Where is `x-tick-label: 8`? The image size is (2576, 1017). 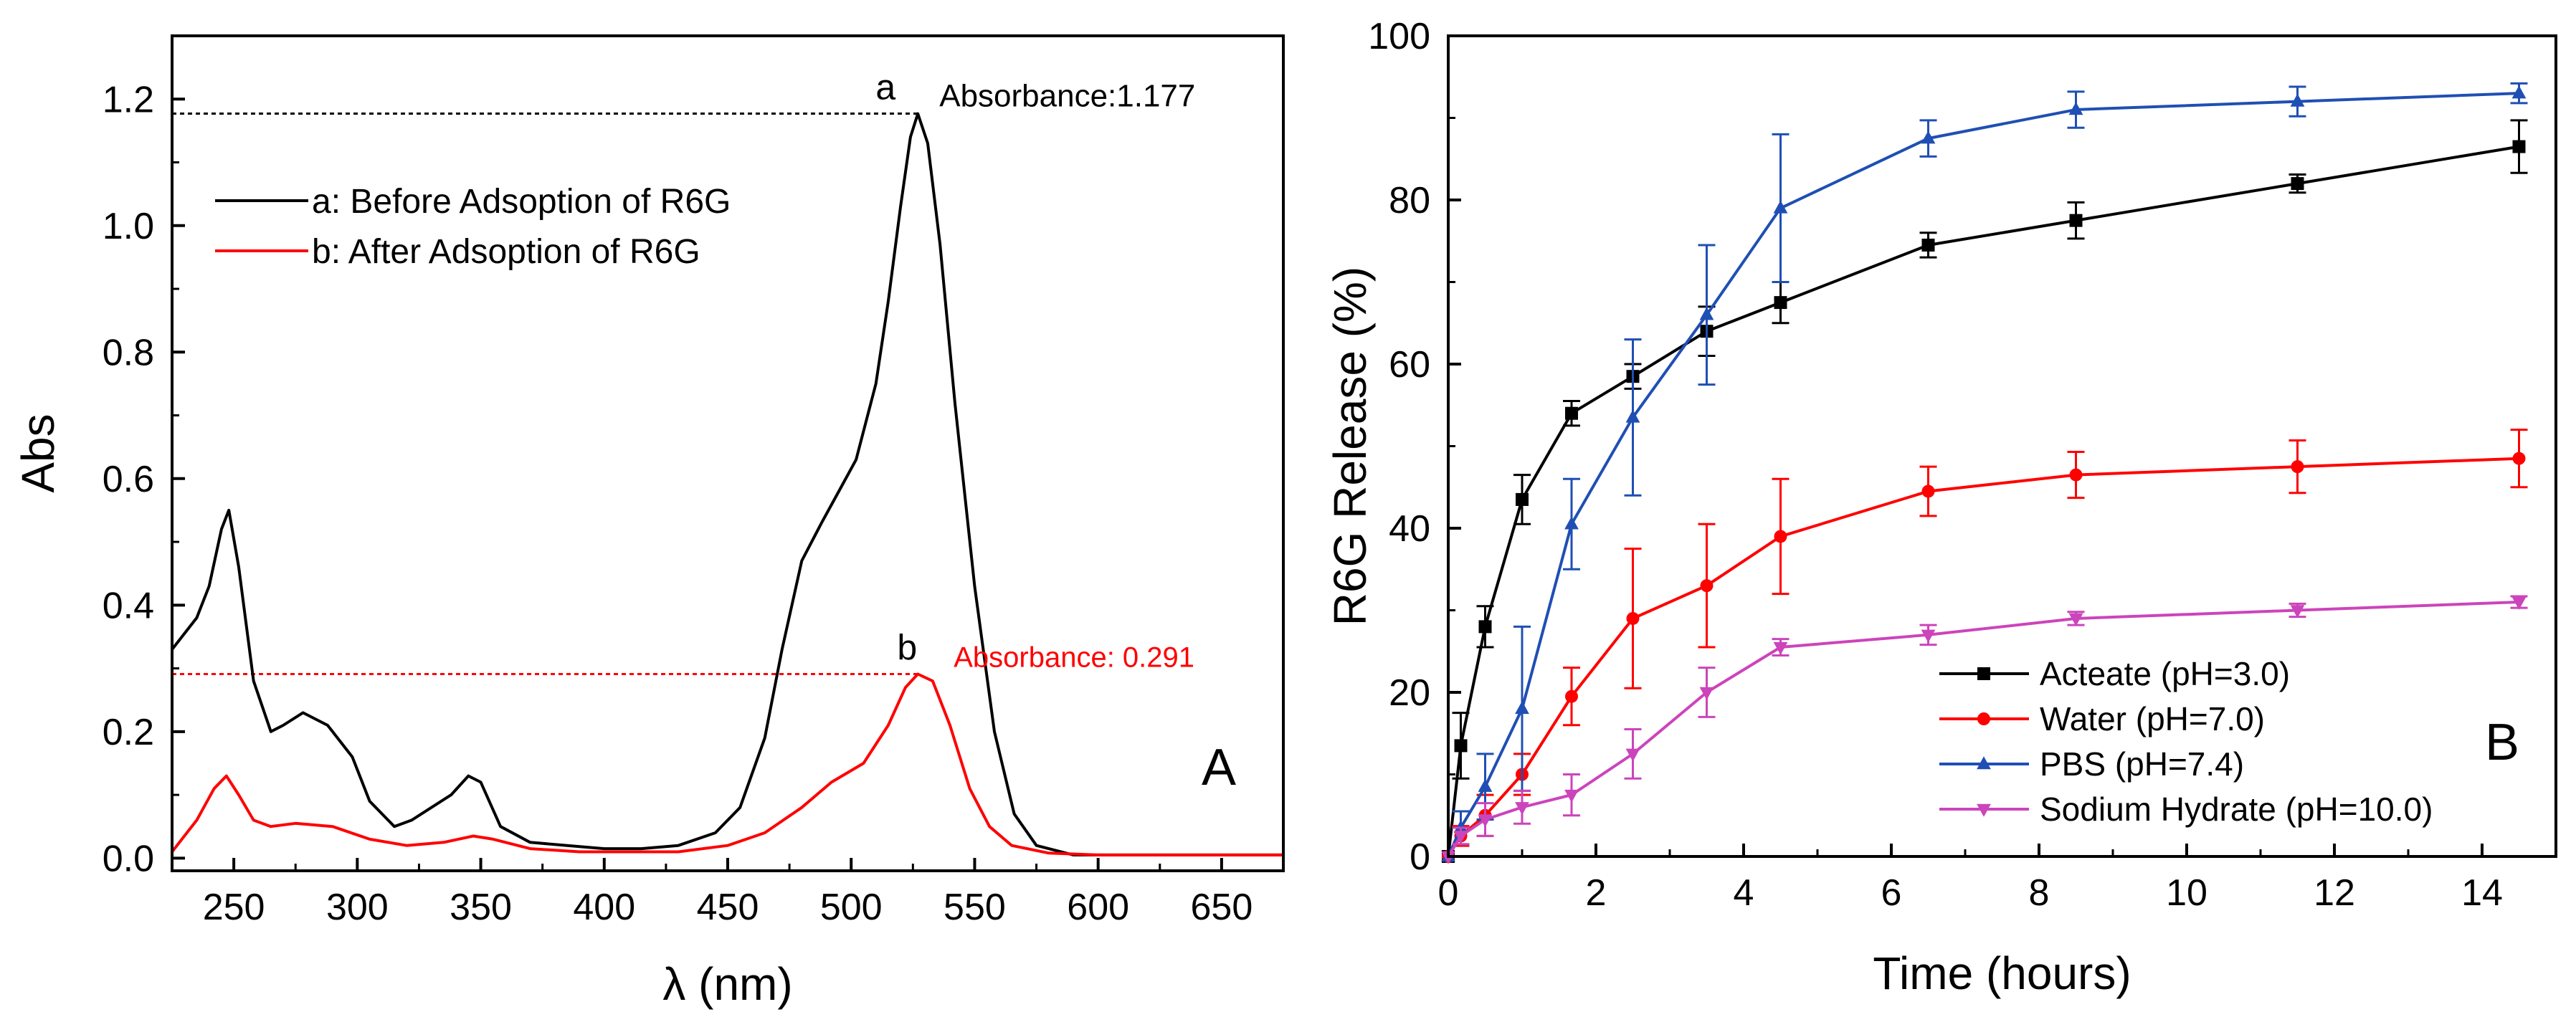 x-tick-label: 8 is located at coordinates (2040, 893).